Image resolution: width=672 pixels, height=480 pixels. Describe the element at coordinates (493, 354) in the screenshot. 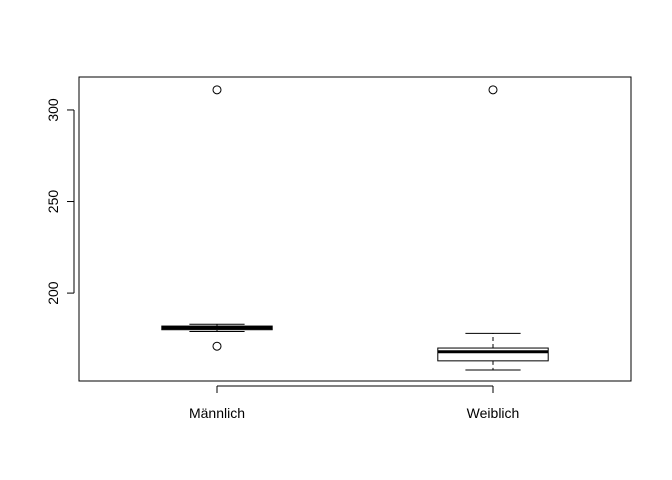

I see `iqr-box` at that location.